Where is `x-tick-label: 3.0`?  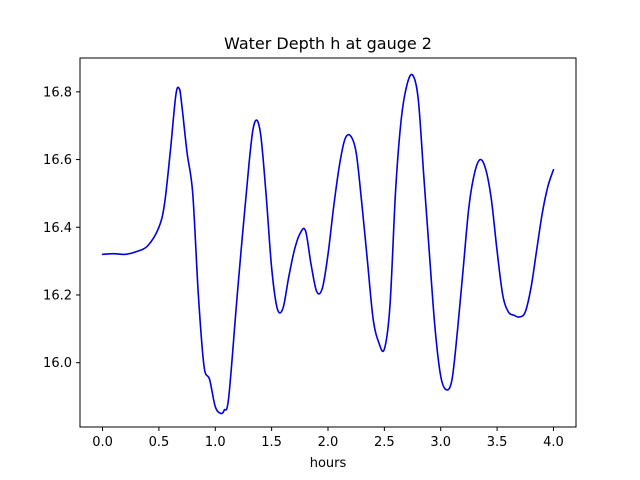 x-tick-label: 3.0 is located at coordinates (440, 442).